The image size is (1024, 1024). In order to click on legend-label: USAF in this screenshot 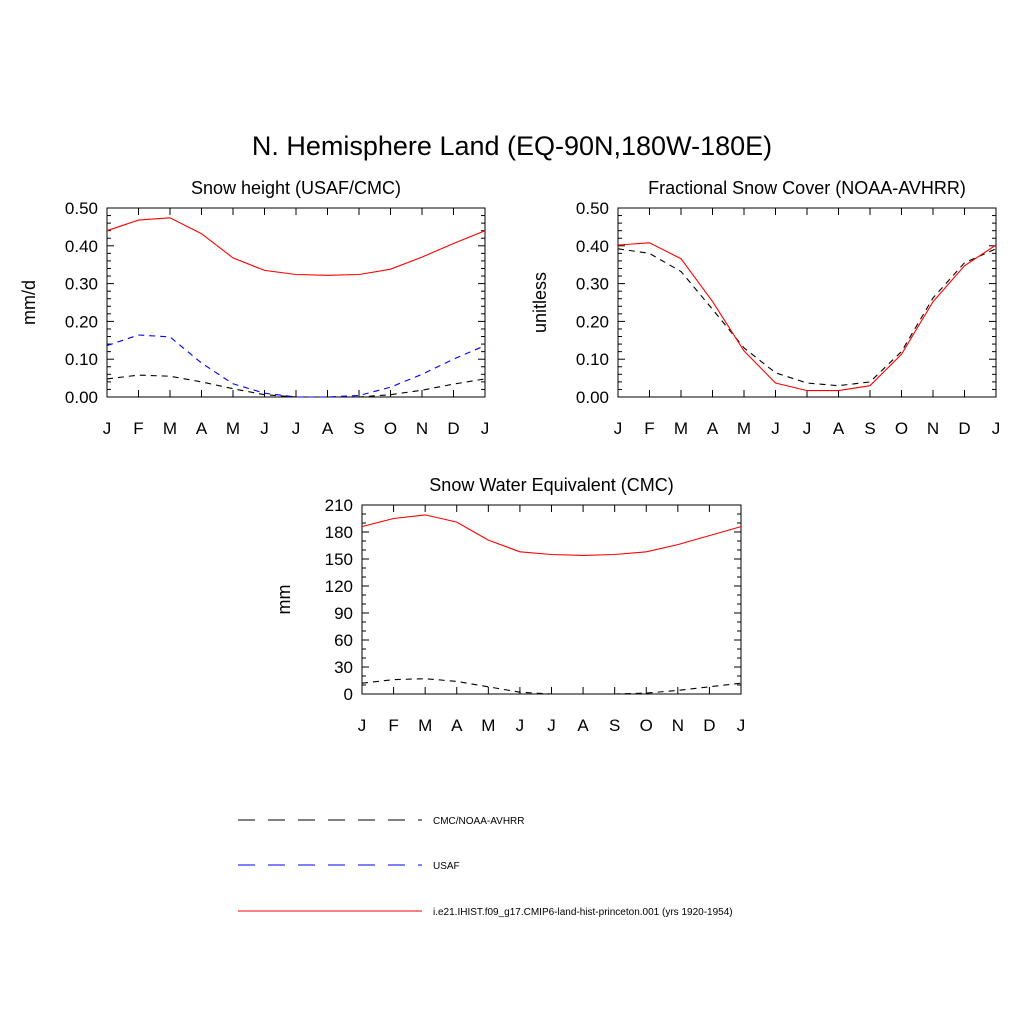, I will do `click(446, 866)`.